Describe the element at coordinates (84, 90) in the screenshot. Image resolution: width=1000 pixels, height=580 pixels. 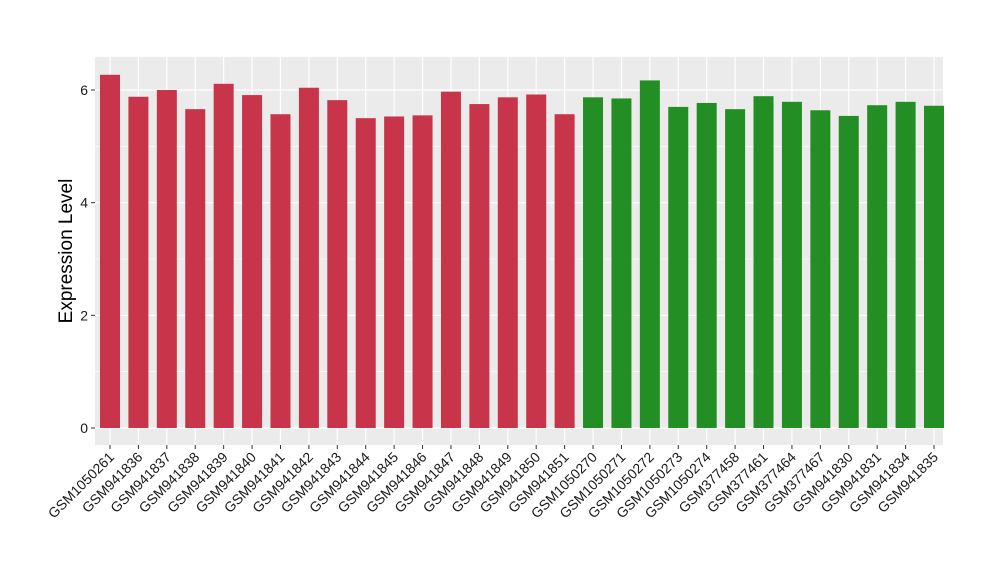
I see `y-tick-label: 6` at that location.